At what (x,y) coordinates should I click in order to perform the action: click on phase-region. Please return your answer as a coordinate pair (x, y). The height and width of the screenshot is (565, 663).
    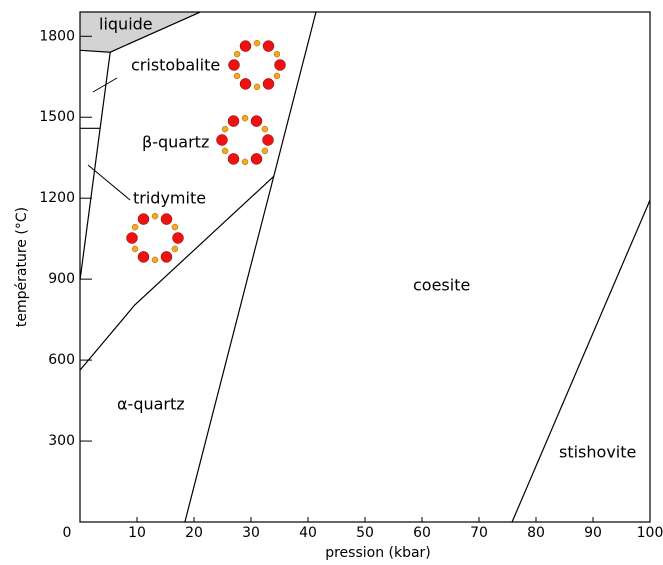
    Looking at the image, I should click on (140, 32).